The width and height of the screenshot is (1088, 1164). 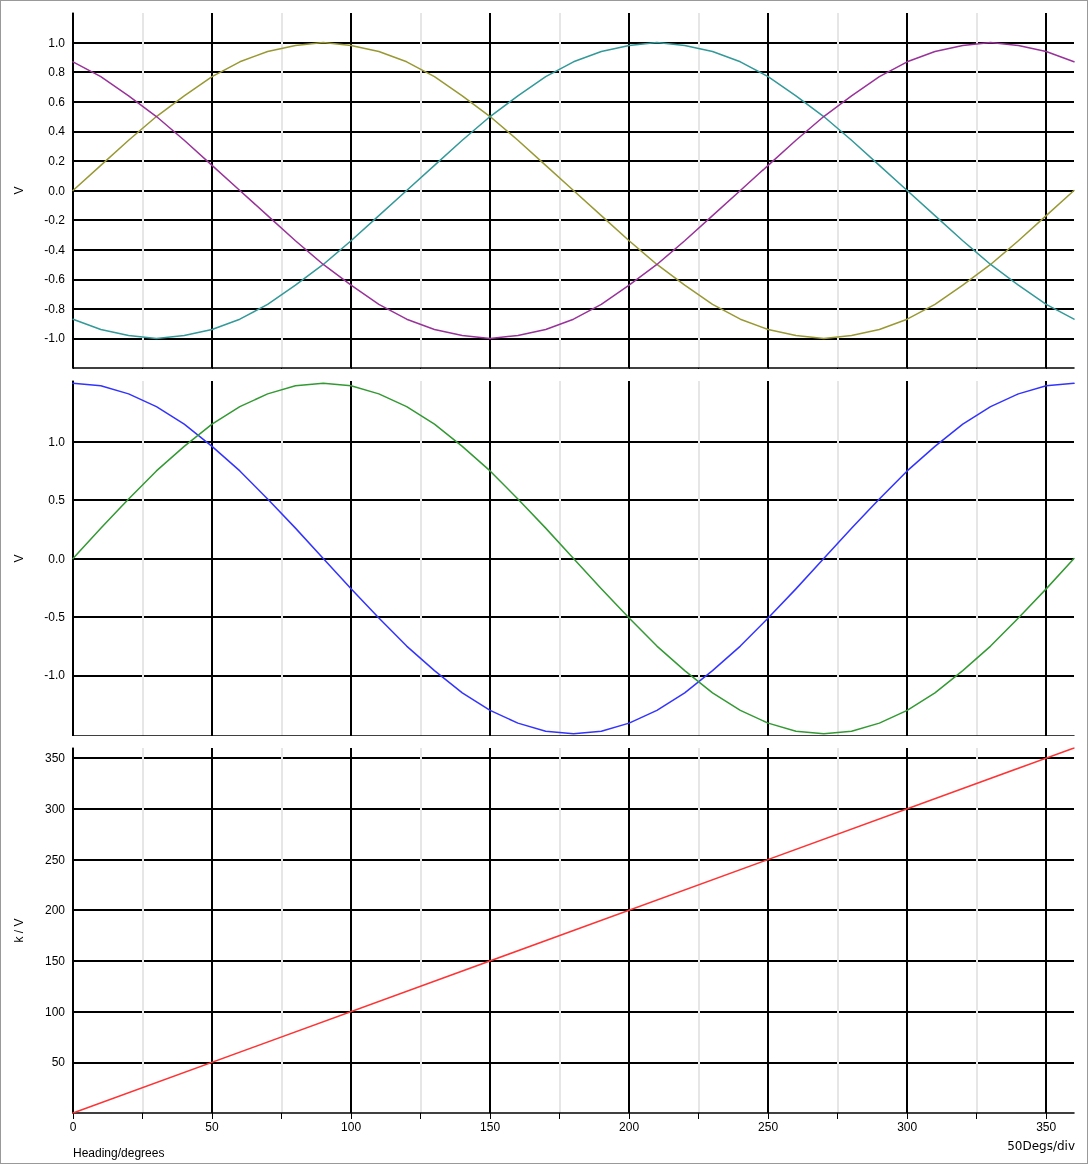 What do you see at coordinates (1046, 1127) in the screenshot?
I see `x-tick-label: 350` at bounding box center [1046, 1127].